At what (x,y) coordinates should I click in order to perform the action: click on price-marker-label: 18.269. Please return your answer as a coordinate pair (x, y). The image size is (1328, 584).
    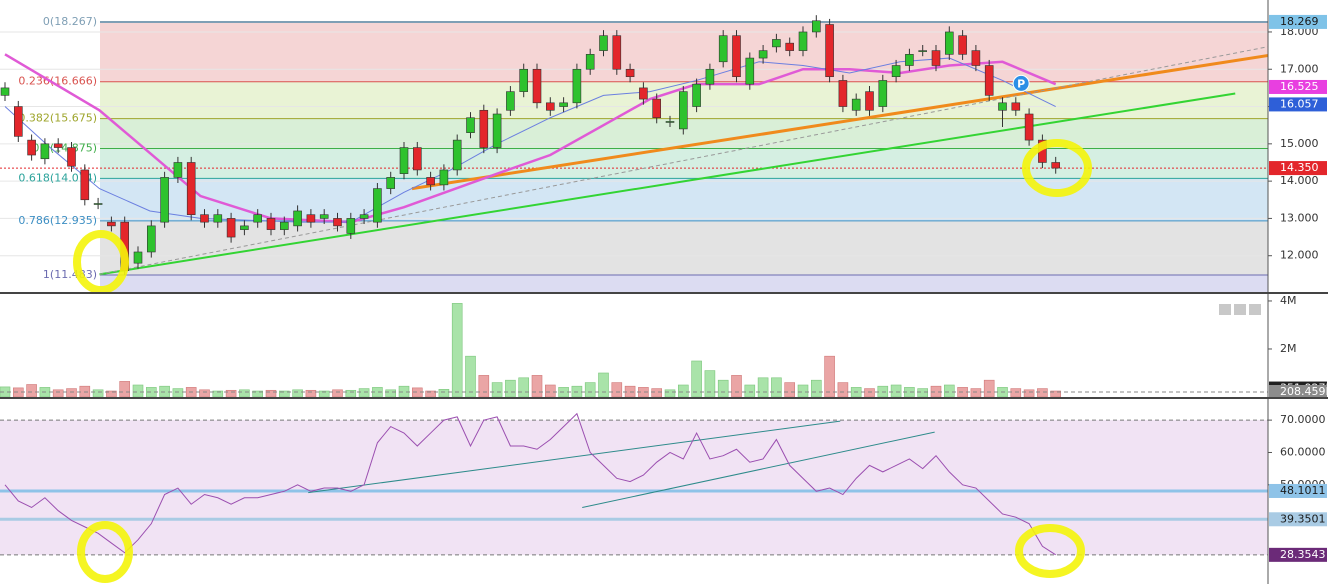
    Looking at the image, I should click on (1299, 21).